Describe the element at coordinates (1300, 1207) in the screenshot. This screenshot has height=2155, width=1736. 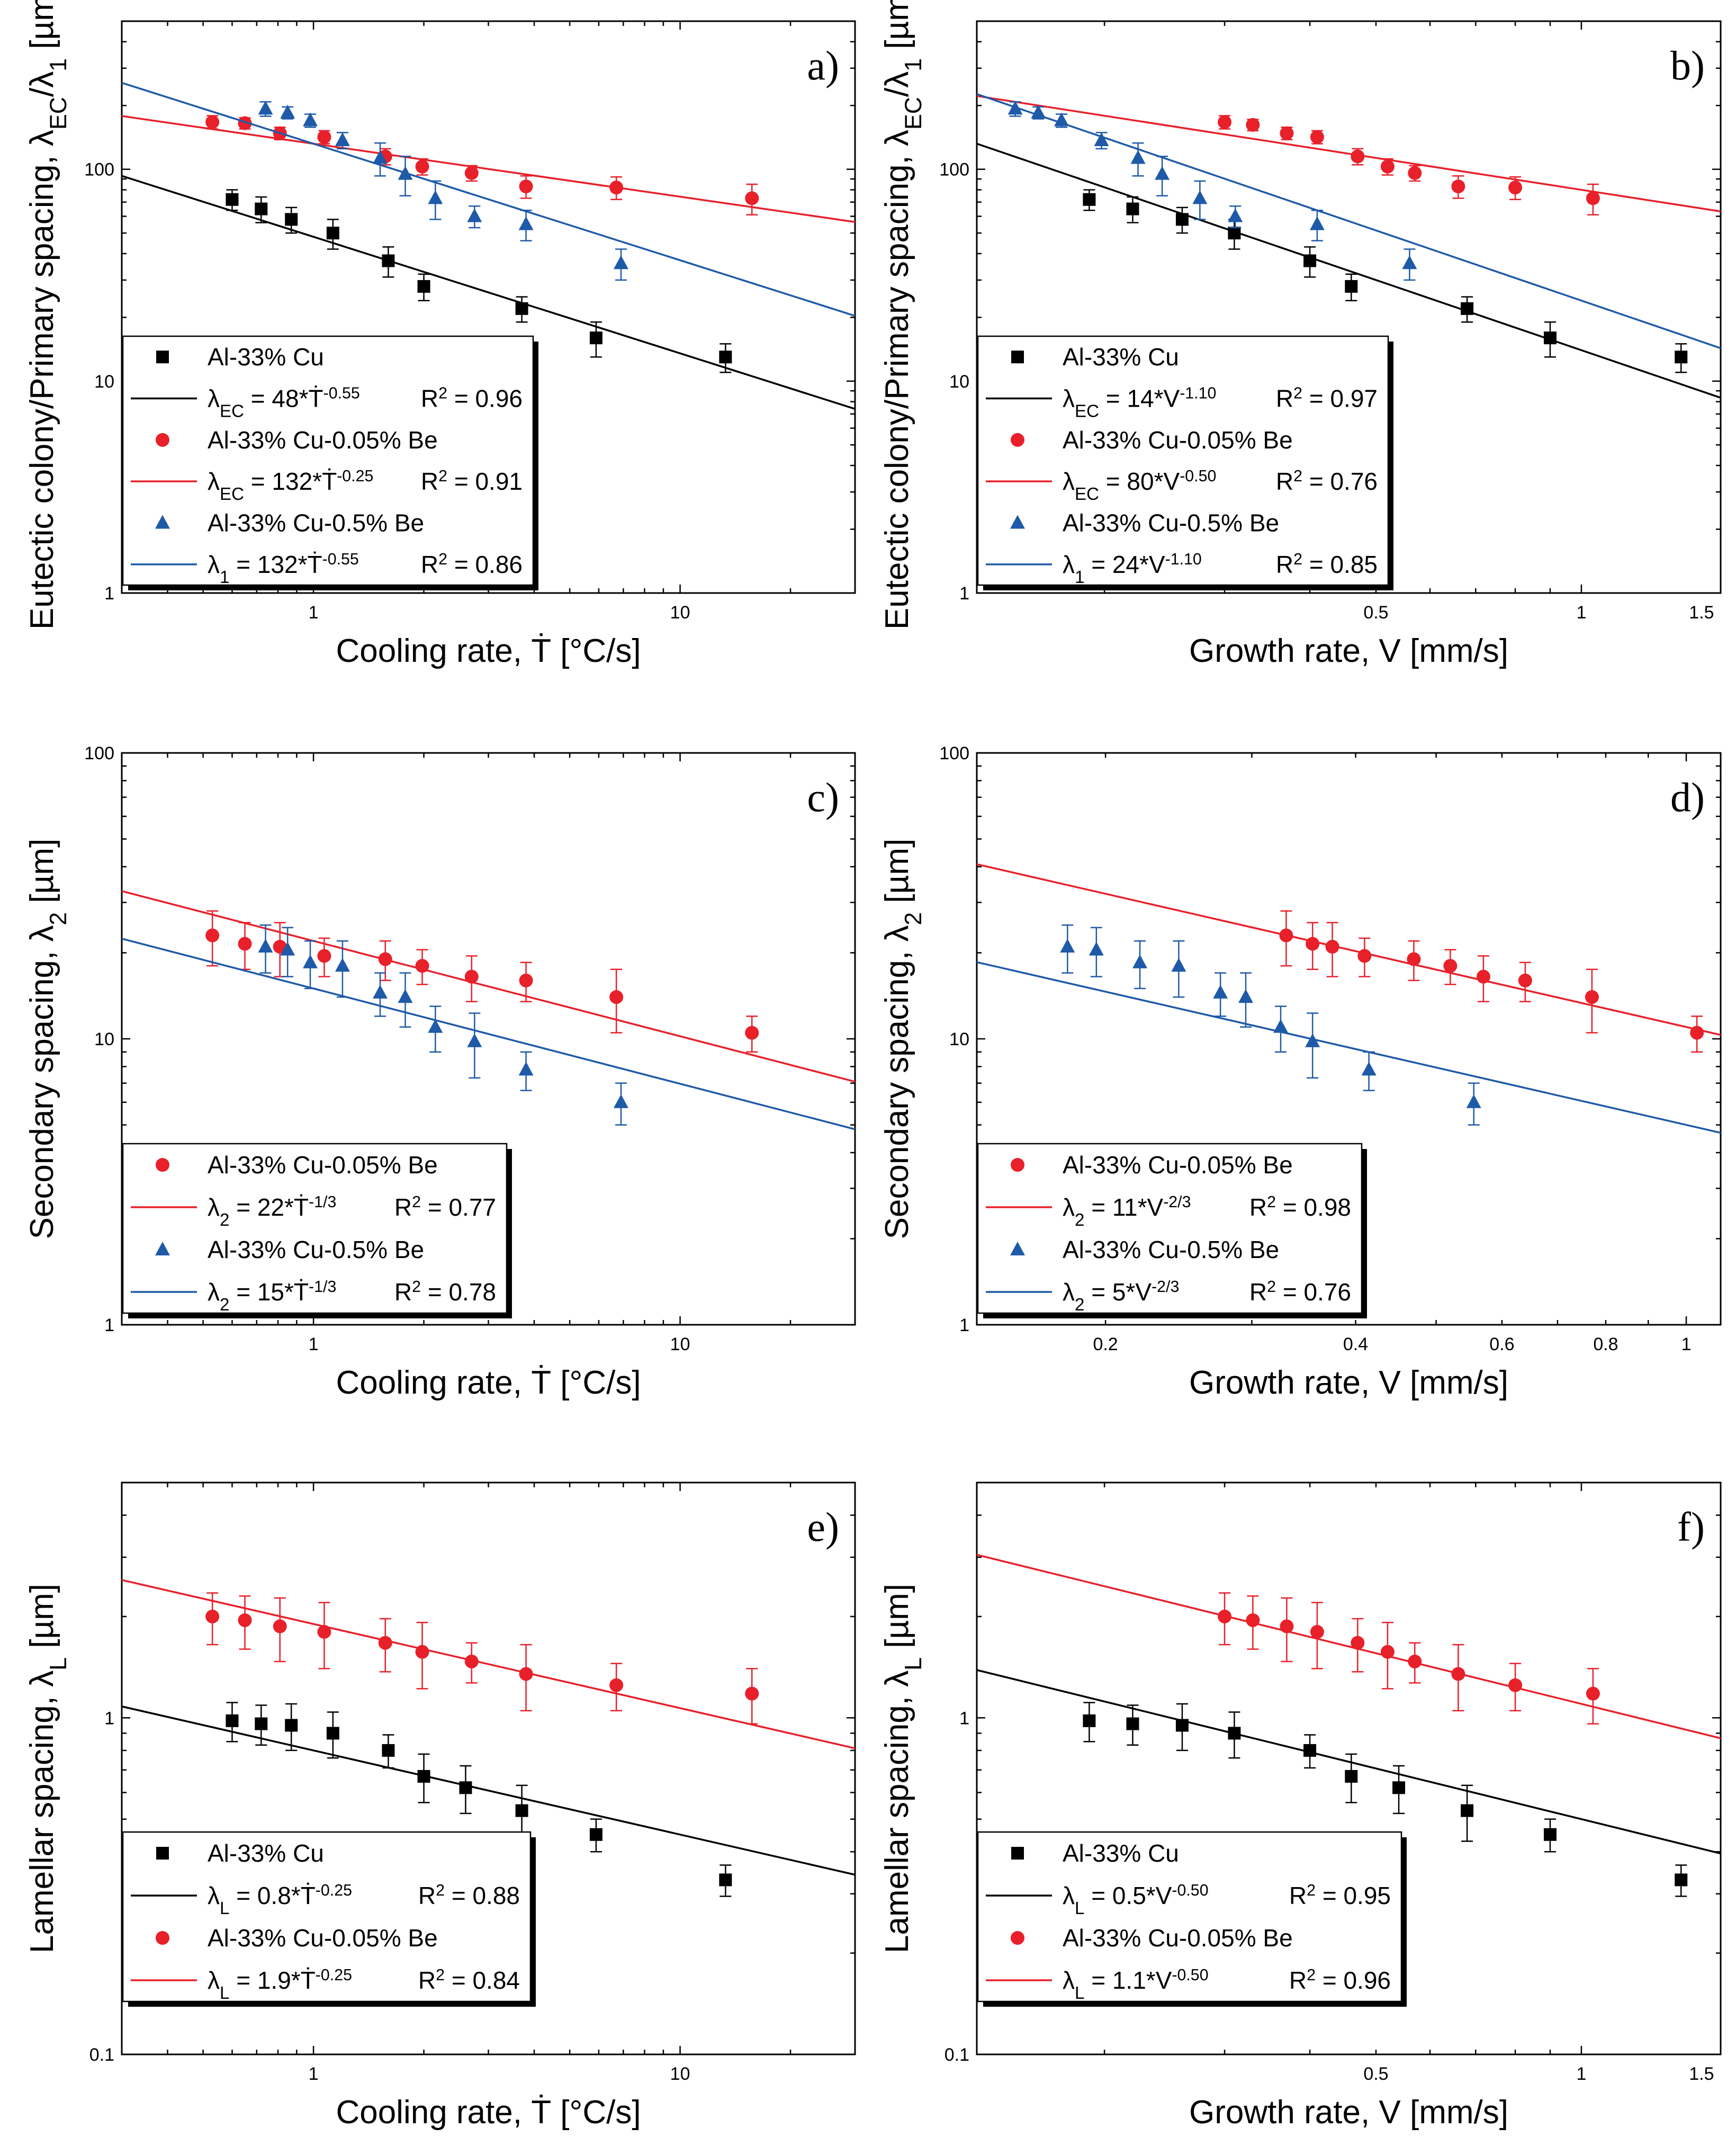
I see `legend-r-squared: R2 = 0.98` at that location.